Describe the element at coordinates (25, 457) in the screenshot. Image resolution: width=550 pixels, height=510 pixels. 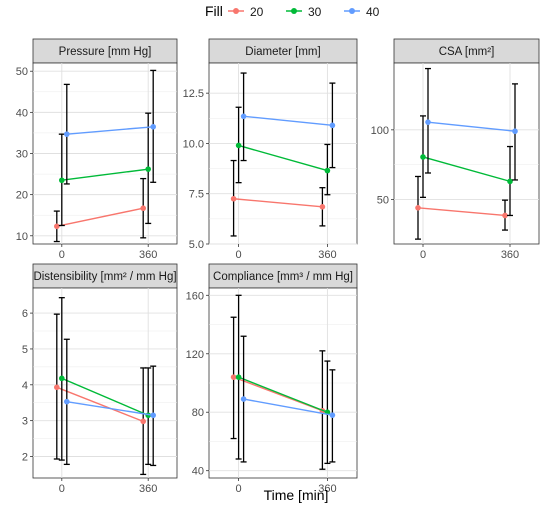
I see `y-tick-label: 2` at that location.